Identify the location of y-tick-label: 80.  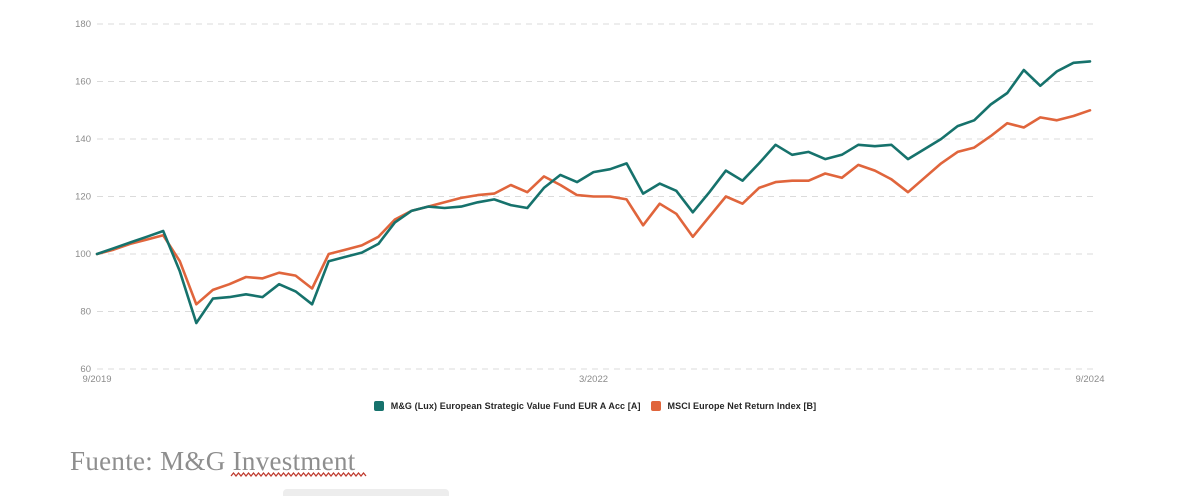
(85, 312).